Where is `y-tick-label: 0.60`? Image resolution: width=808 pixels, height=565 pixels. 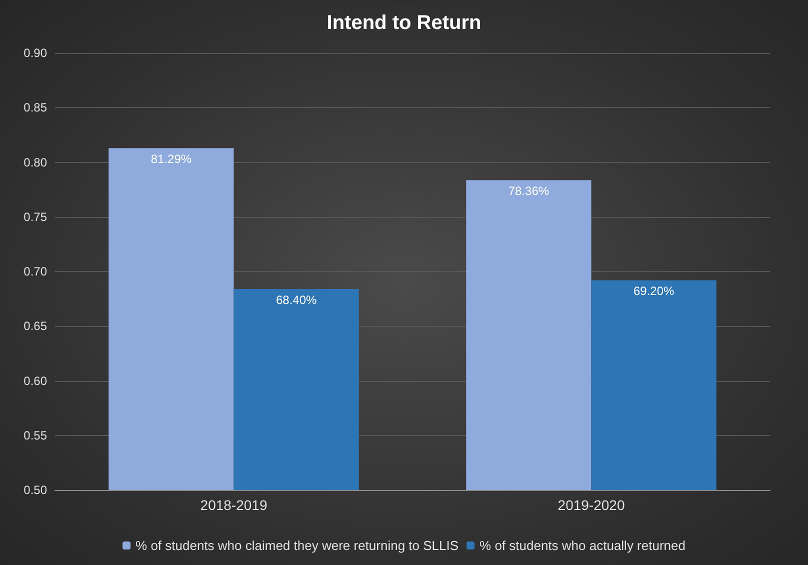 y-tick-label: 0.60 is located at coordinates (36, 381).